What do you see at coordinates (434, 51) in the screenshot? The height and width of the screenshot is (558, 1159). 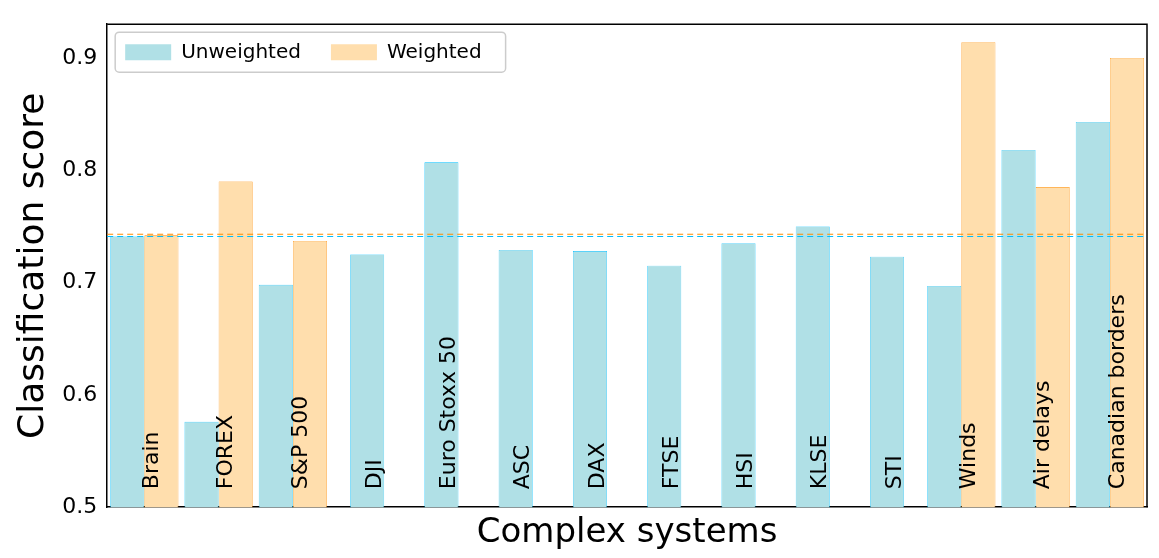 I see `legend-label: Weighted` at bounding box center [434, 51].